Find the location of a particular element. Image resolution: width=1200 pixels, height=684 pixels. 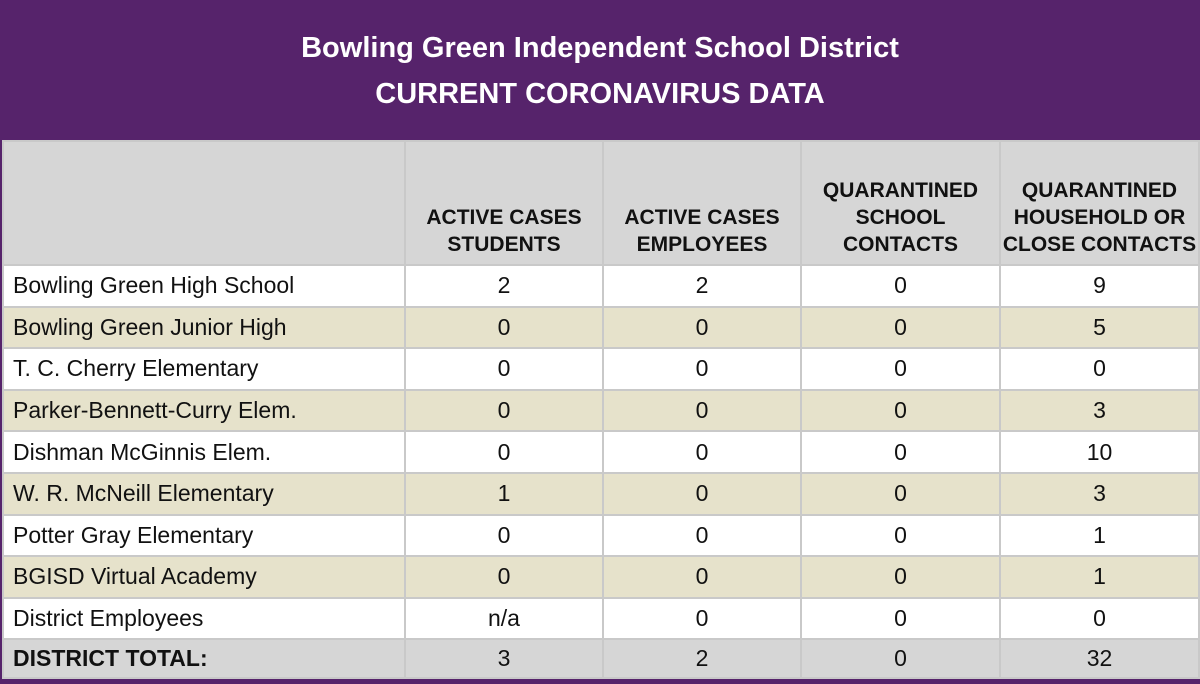

school-name: Potter Gray Elementary is located at coordinates (204, 535).